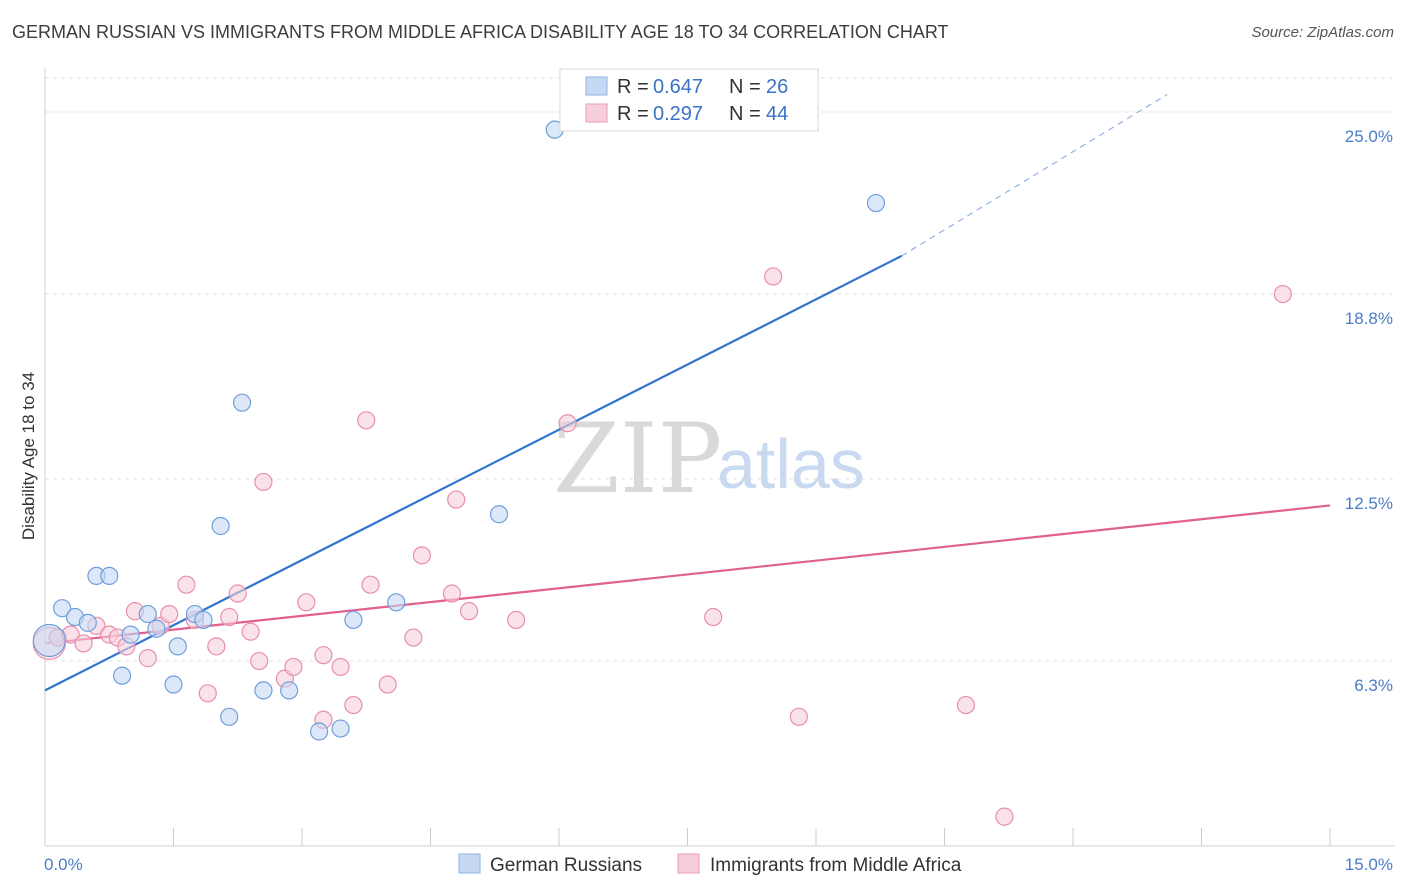  What do you see at coordinates (777, 114) in the screenshot?
I see `legend-n-value-2: 44` at bounding box center [777, 114].